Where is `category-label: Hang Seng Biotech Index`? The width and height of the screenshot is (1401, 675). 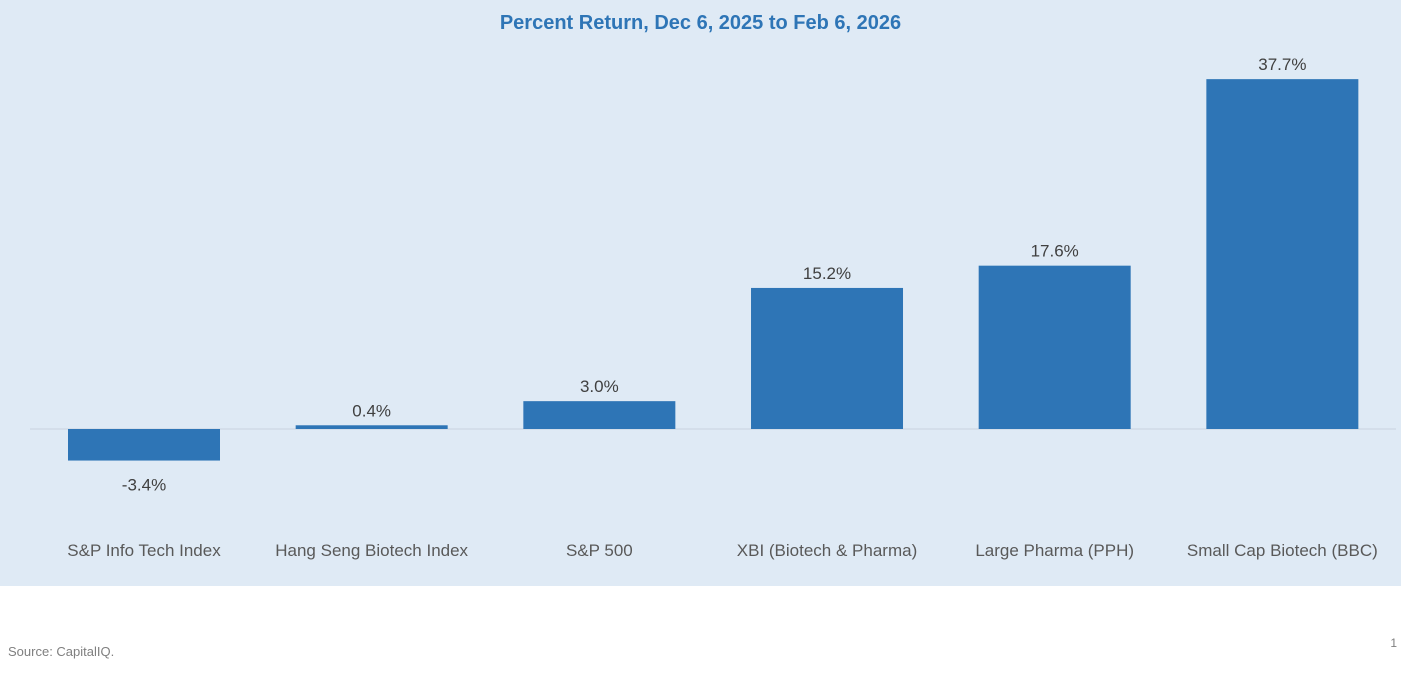
category-label: Hang Seng Biotech Index is located at coordinates (371, 550).